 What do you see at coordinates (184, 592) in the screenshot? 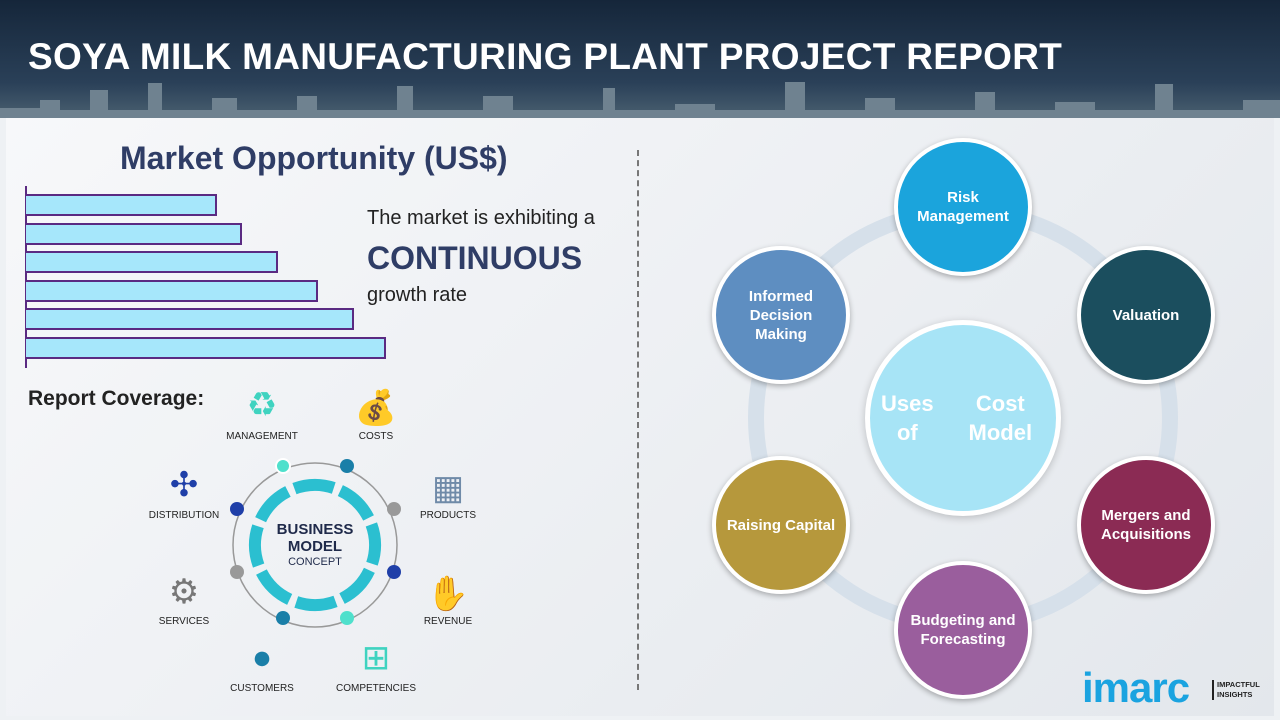
I see `gears-icon: ⚙` at bounding box center [184, 592].